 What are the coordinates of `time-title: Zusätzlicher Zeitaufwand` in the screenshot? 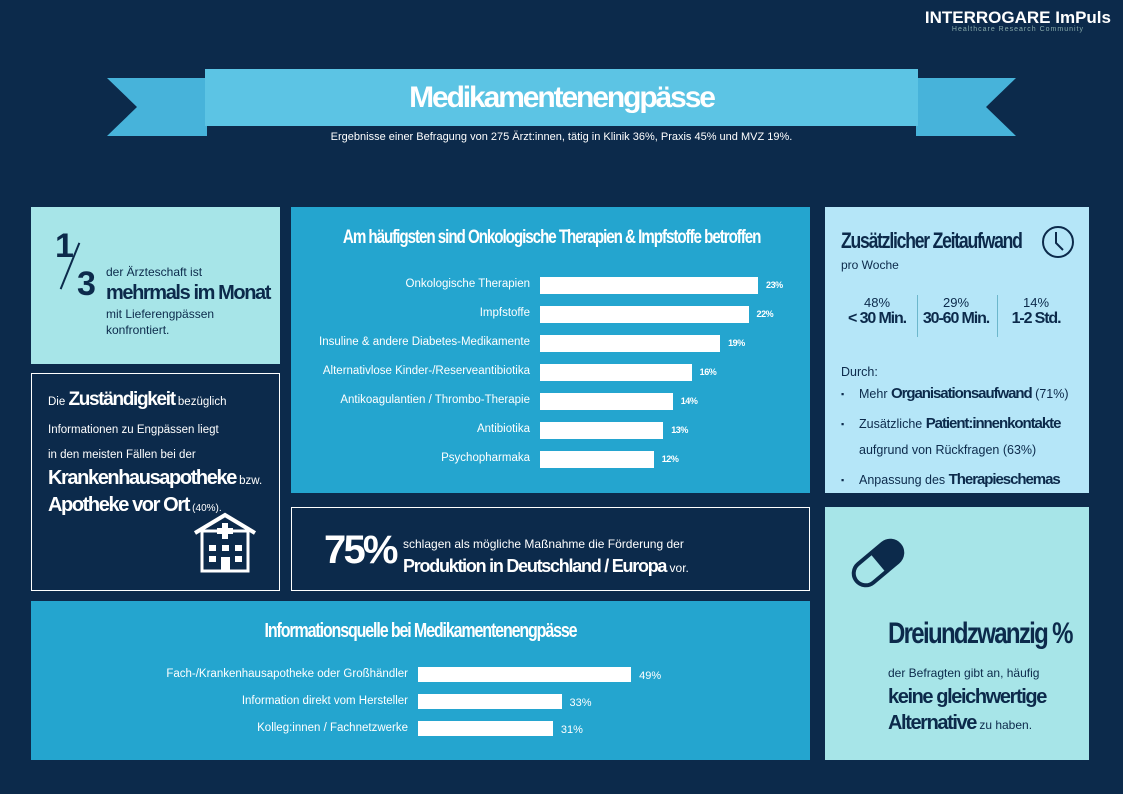 It's located at (932, 240).